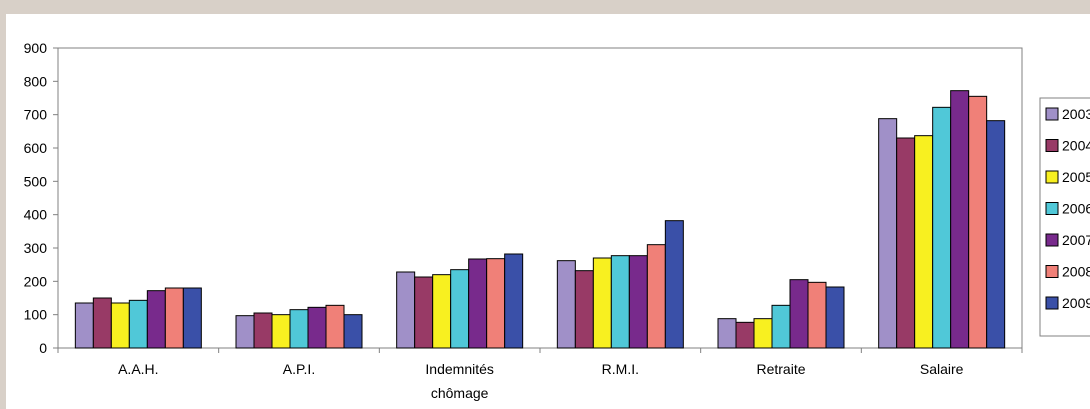  I want to click on y-tick-label: 0, so click(43, 348).